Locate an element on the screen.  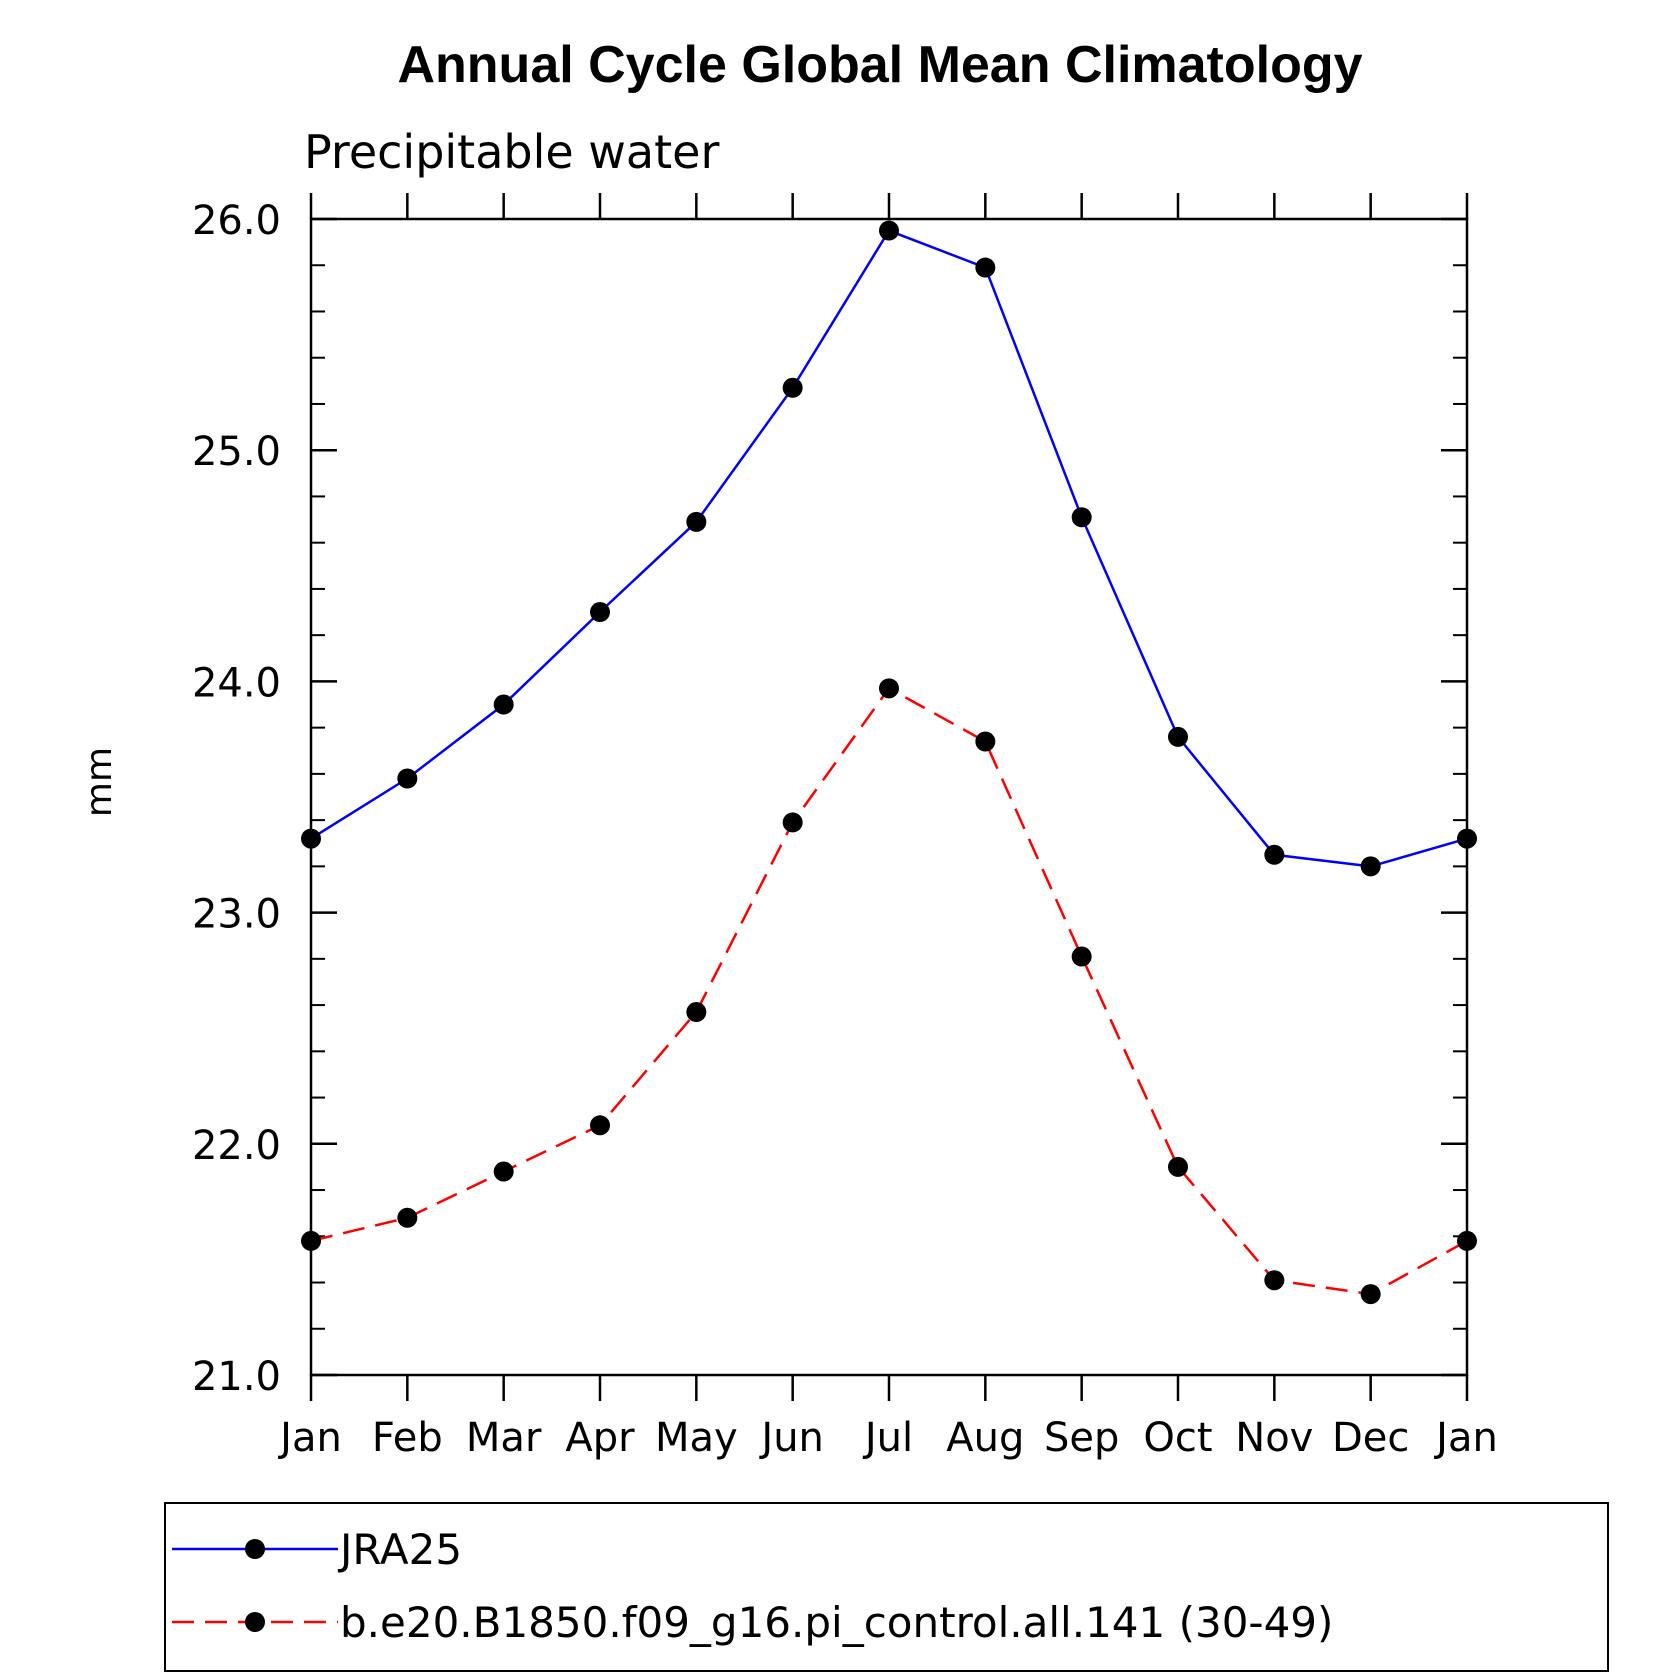
y-tick-label: 25.0 is located at coordinates (236, 452).